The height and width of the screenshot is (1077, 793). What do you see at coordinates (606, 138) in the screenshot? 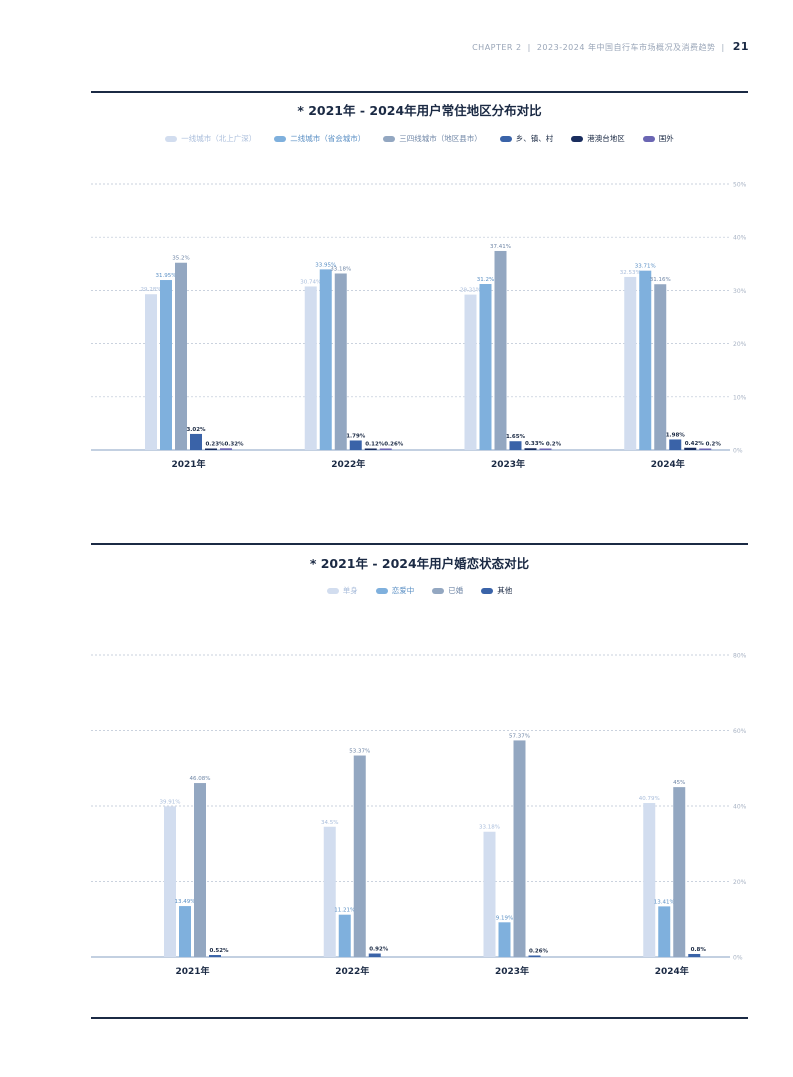
I see `legend-label: 港澳台地区` at bounding box center [606, 138].